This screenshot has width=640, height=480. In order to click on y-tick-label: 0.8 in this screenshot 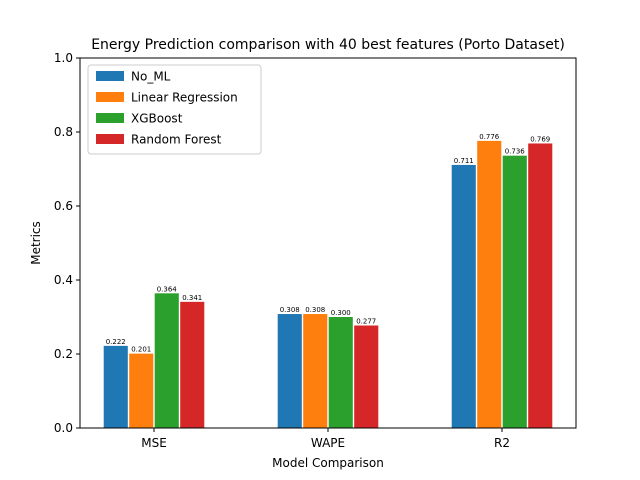, I will do `click(63, 132)`.